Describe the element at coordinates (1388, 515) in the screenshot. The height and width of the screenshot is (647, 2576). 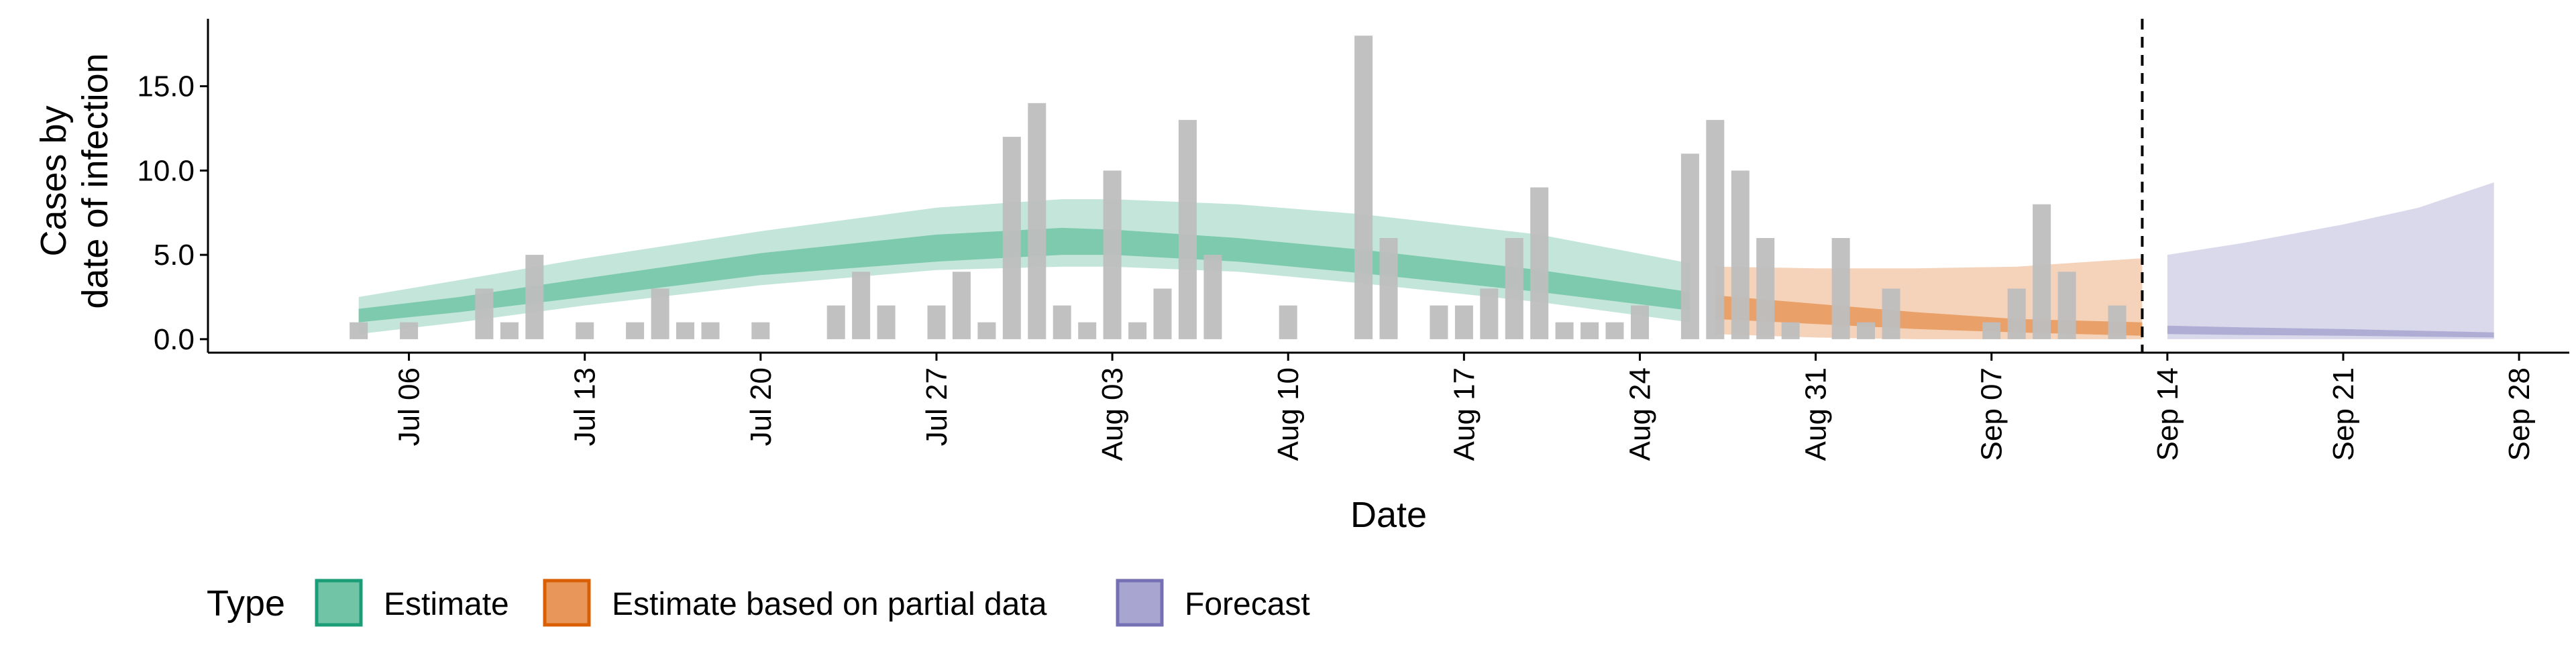
I see `x-axis-title: Date` at that location.